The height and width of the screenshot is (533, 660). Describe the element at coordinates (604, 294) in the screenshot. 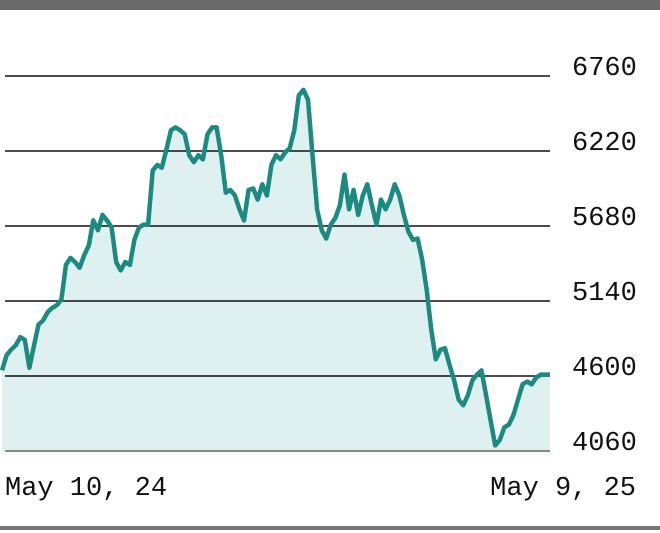

I see `y-tick-label: 5140` at that location.